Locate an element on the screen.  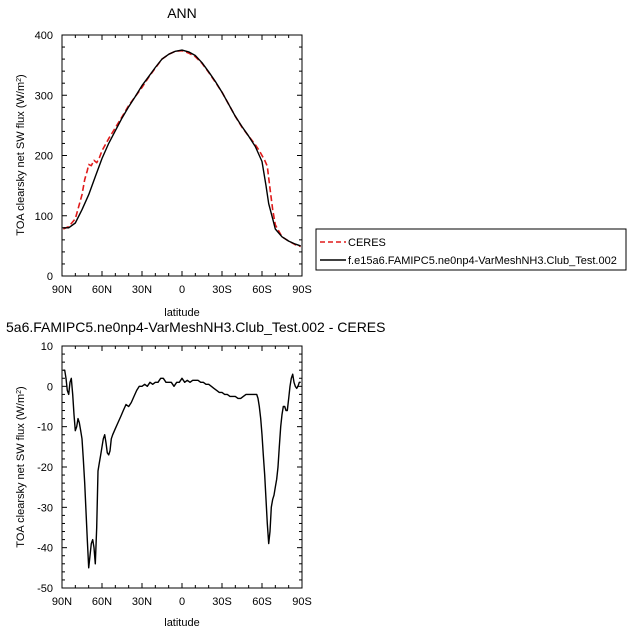
plot-frame is located at coordinates (182, 155).